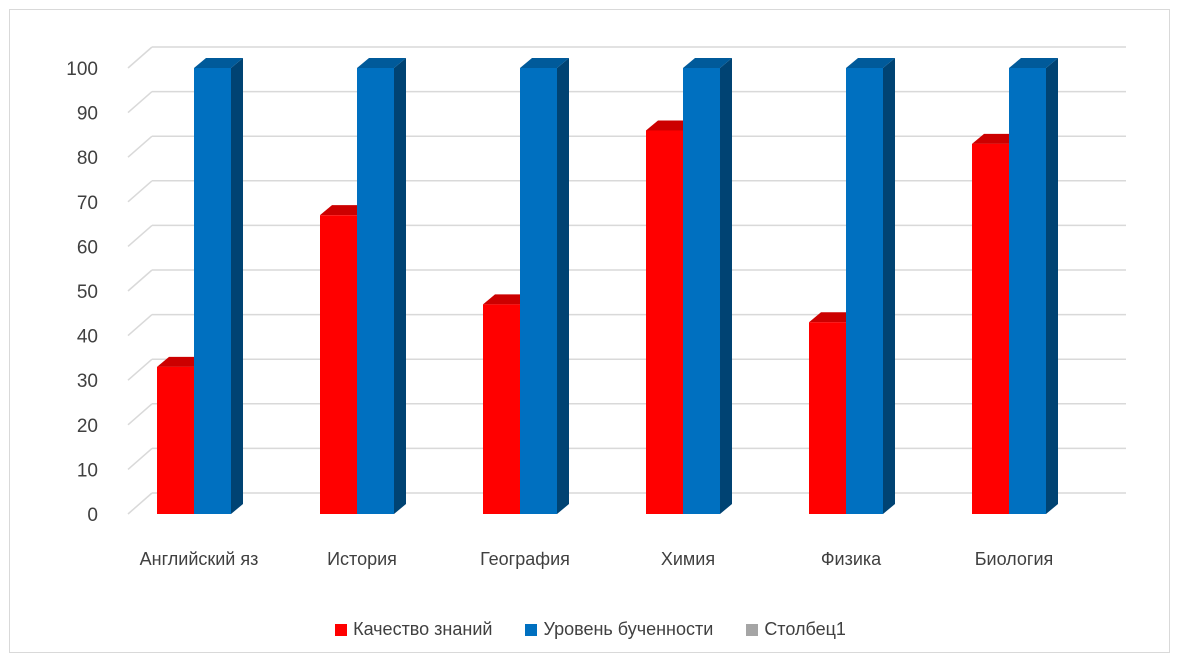  Describe the element at coordinates (87, 470) in the screenshot. I see `y-tick-label-1: 10` at that location.